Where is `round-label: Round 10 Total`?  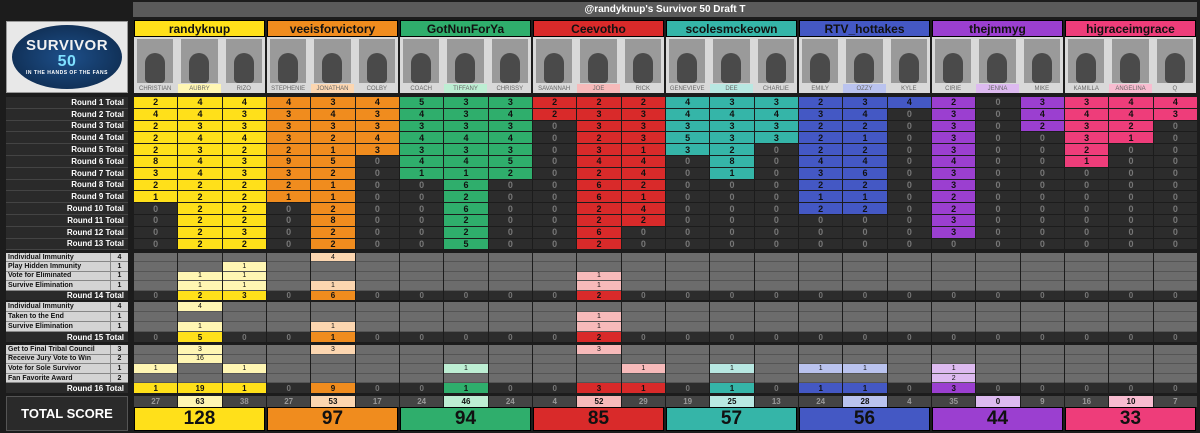 round-label: Round 10 Total is located at coordinates (67, 209).